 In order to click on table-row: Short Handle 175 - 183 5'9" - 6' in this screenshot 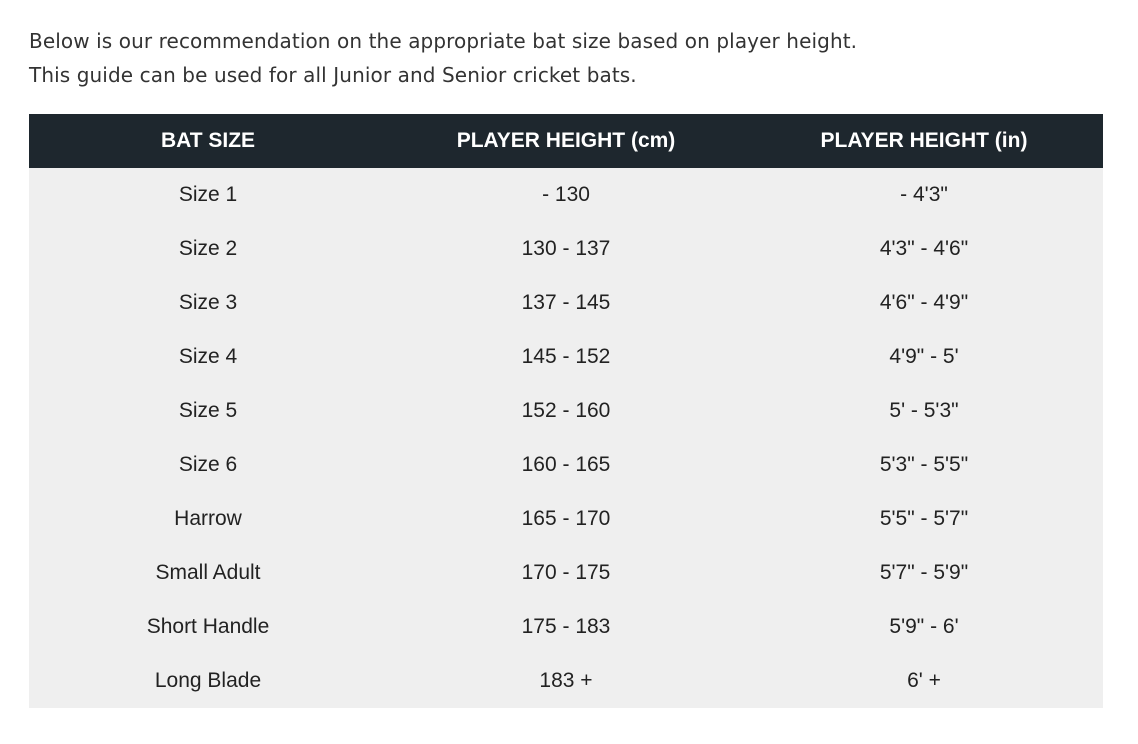, I will do `click(566, 627)`.